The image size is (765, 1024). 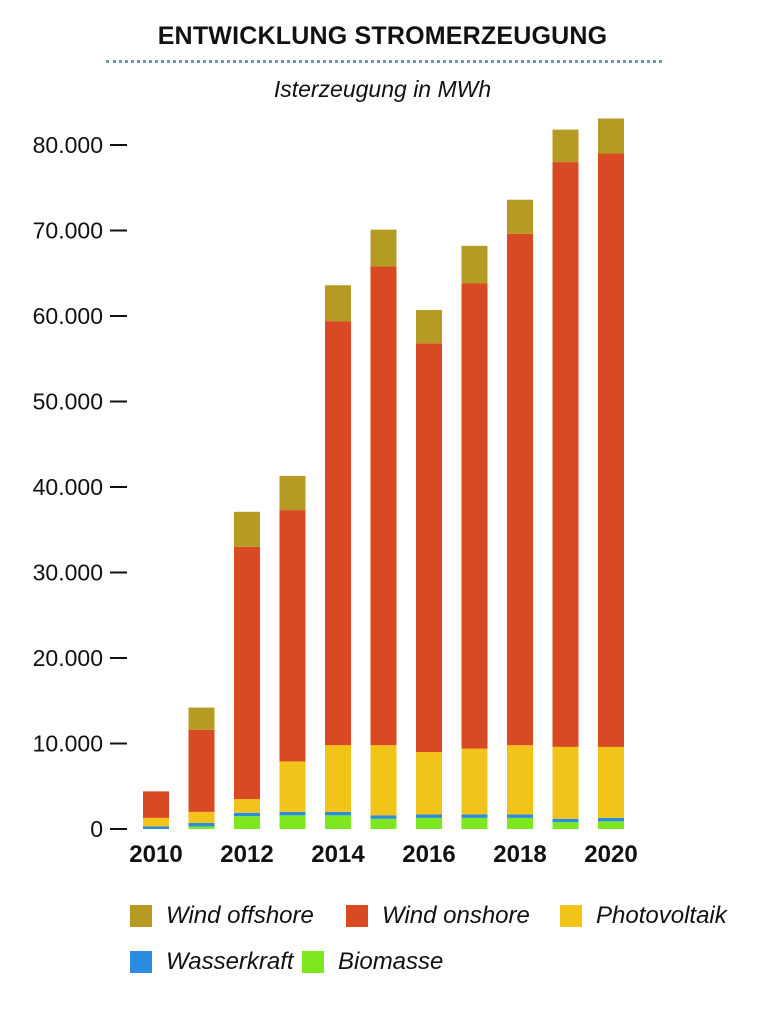 What do you see at coordinates (661, 915) in the screenshot?
I see `legend-label-photovoltaik: Photovoltaik` at bounding box center [661, 915].